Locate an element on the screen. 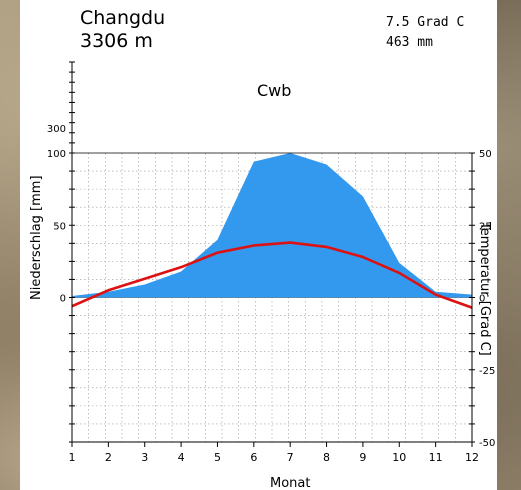 Image resolution: width=521 pixels, height=490 pixels. x-tick-label: 7 is located at coordinates (290, 457).